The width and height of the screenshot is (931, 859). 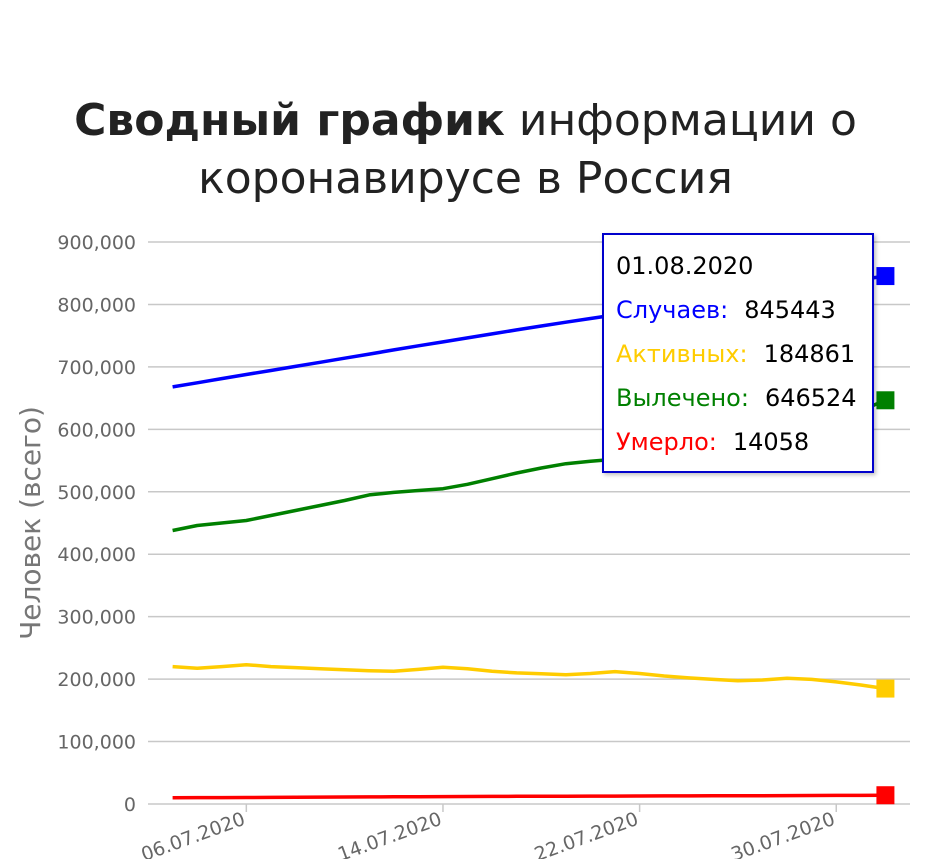 What do you see at coordinates (666, 442) in the screenshot?
I see `tooltip-label-deaths: Умерло:` at bounding box center [666, 442].